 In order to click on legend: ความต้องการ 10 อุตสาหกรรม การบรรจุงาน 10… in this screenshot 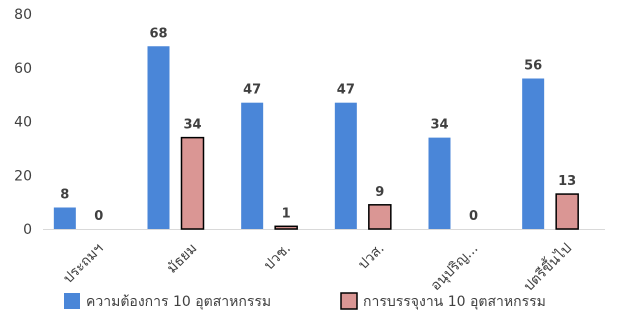, I will do `click(305, 301)`.